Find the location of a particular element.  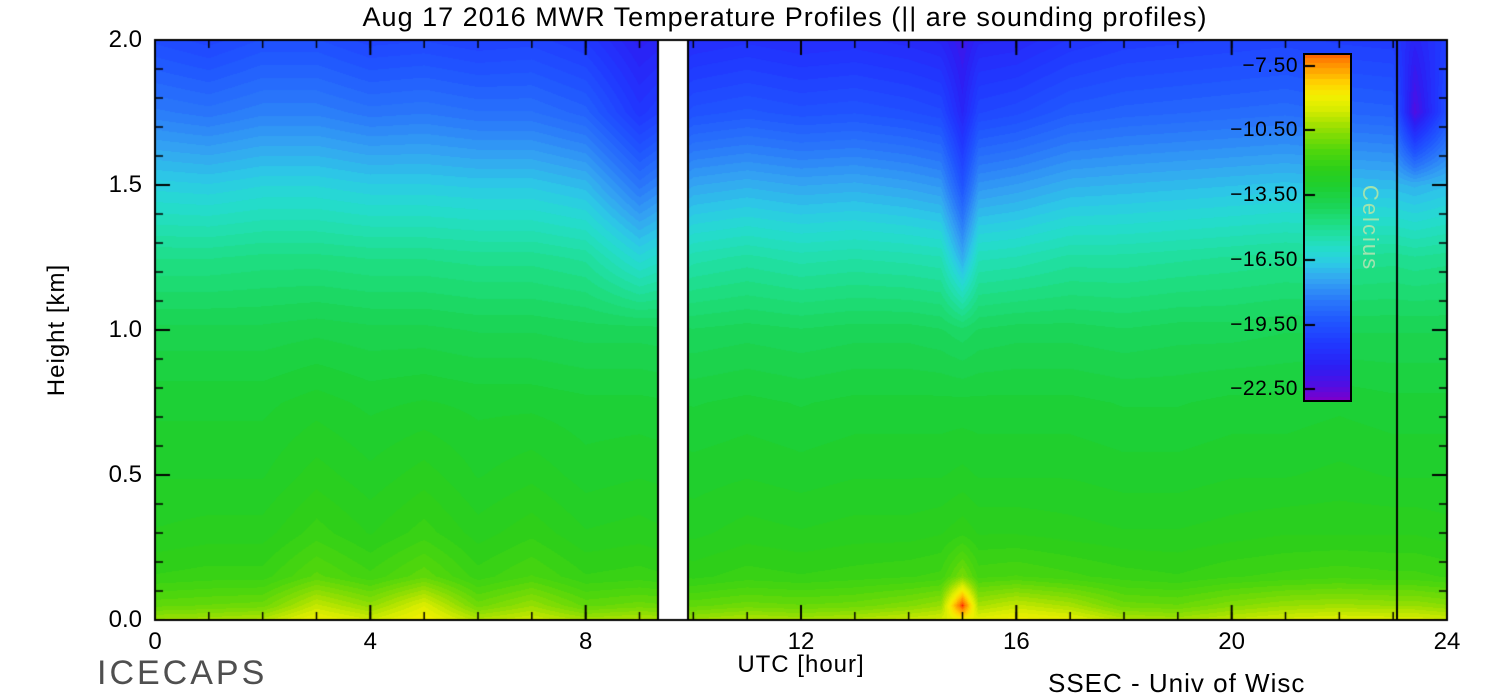

x-axis-label: UTC [hour] is located at coordinates (801, 664).